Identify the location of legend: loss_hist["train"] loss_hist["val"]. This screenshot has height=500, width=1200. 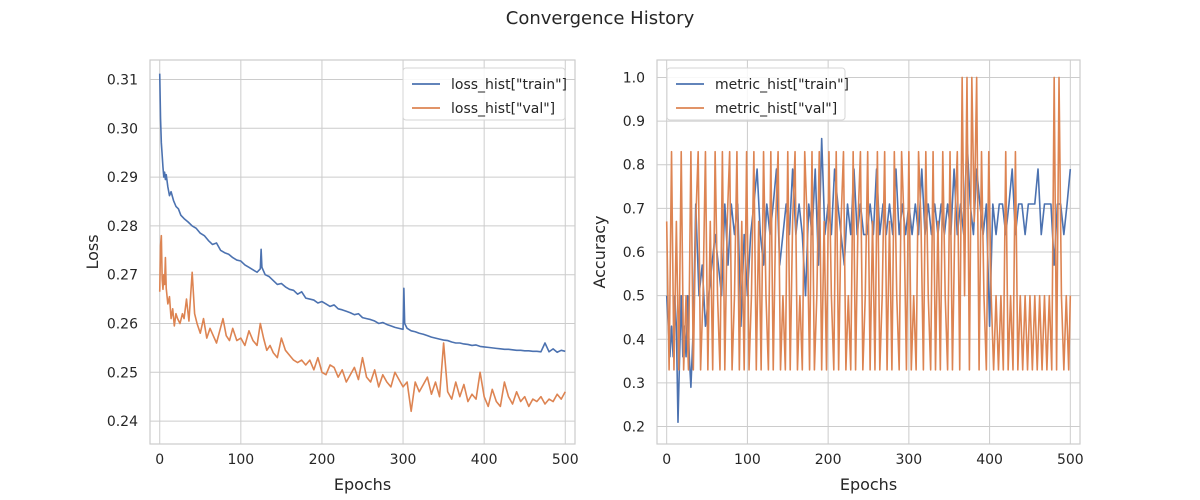
(484, 94).